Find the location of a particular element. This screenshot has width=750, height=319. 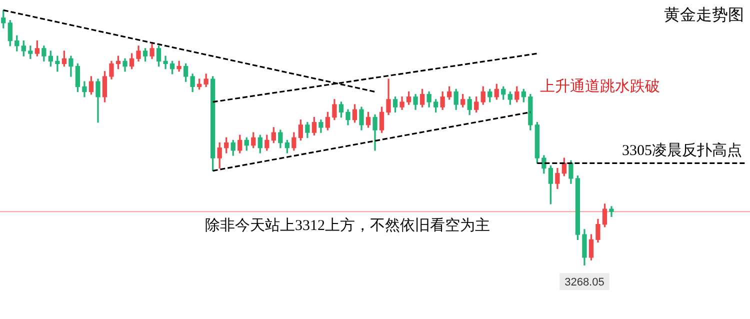

series-label: 3305凌晨反扑高点 is located at coordinates (682, 151).